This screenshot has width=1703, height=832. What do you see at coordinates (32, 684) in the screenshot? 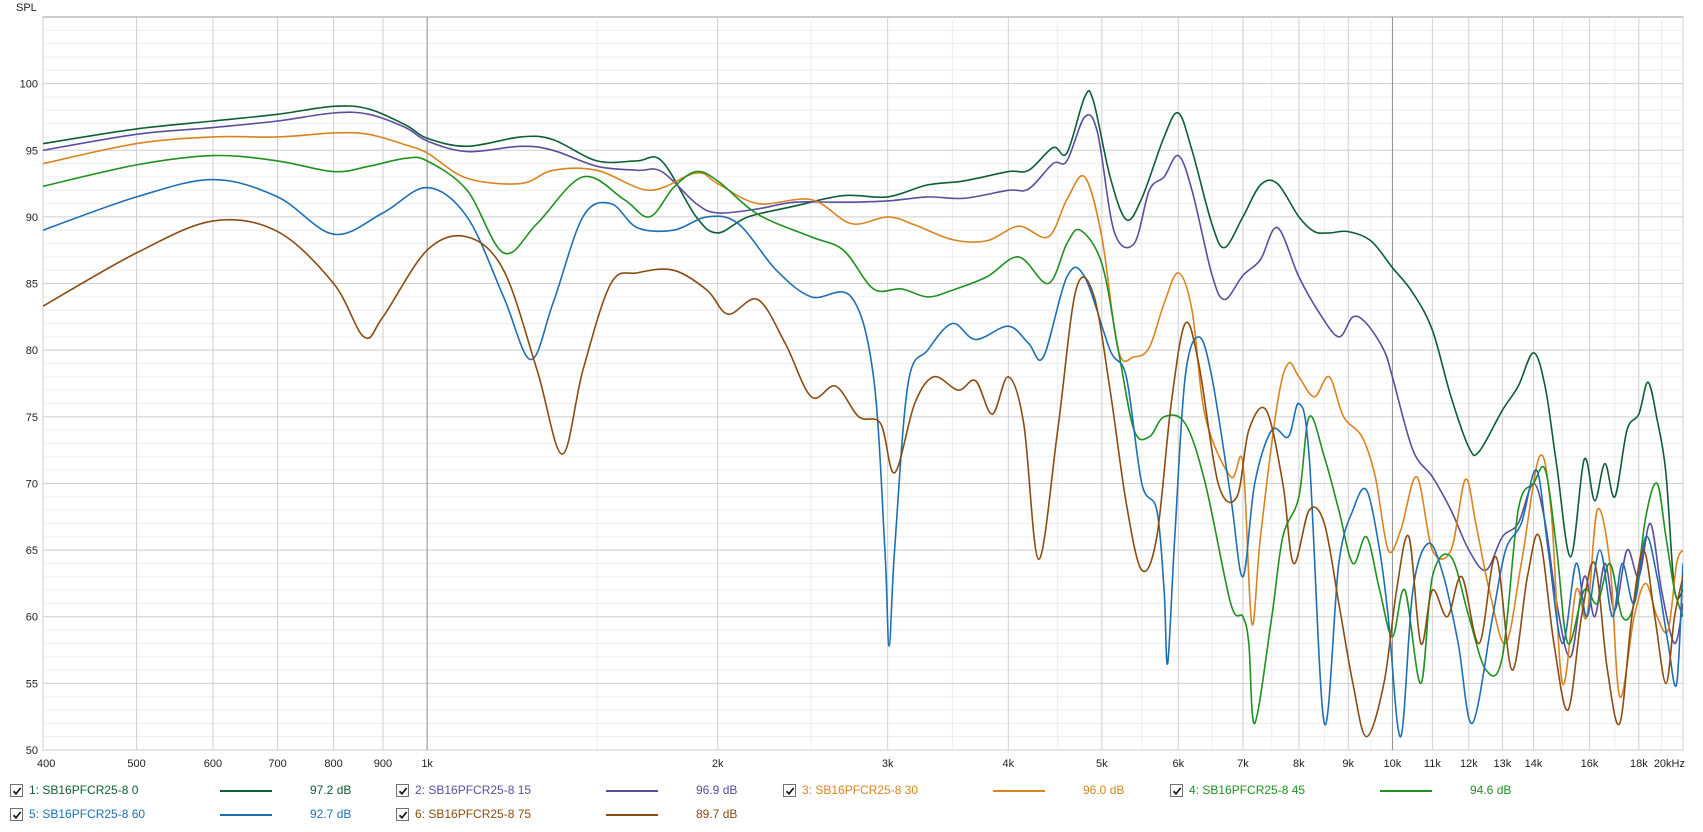
I see `y-tick-label: 55` at bounding box center [32, 684].